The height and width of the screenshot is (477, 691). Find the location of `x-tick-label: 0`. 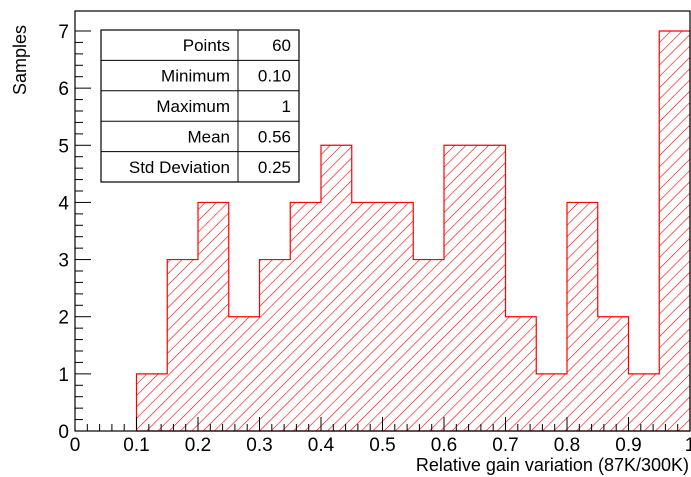

x-tick-label: 0 is located at coordinates (75, 445).